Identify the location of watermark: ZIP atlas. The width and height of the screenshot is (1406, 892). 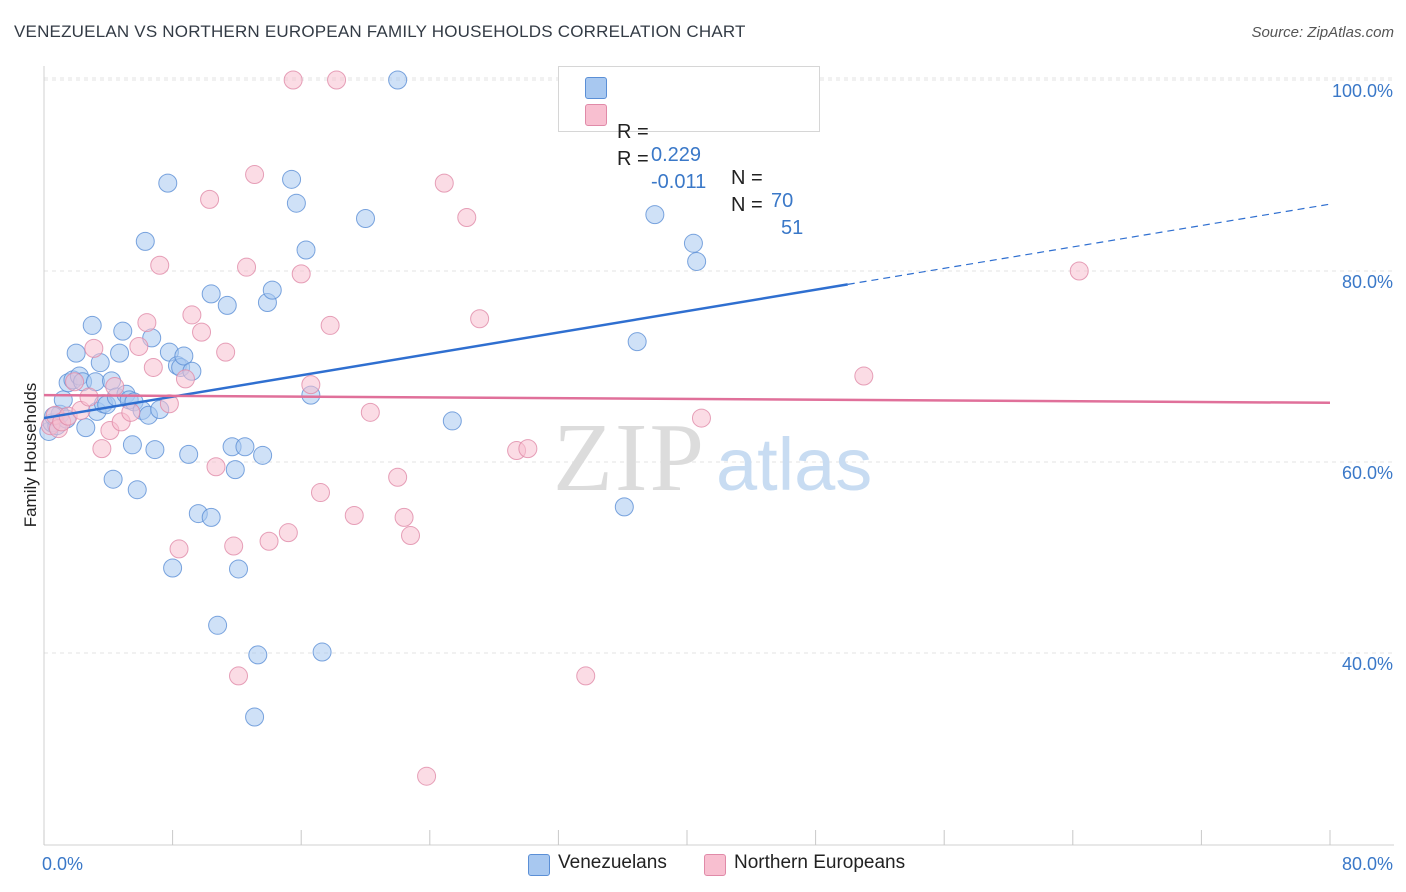
(712, 458).